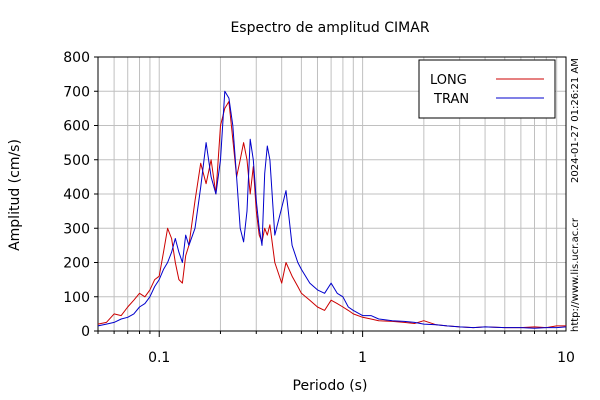 The width and height of the screenshot is (600, 400). Describe the element at coordinates (76, 161) in the screenshot. I see `y-tick-label: 500` at that location.